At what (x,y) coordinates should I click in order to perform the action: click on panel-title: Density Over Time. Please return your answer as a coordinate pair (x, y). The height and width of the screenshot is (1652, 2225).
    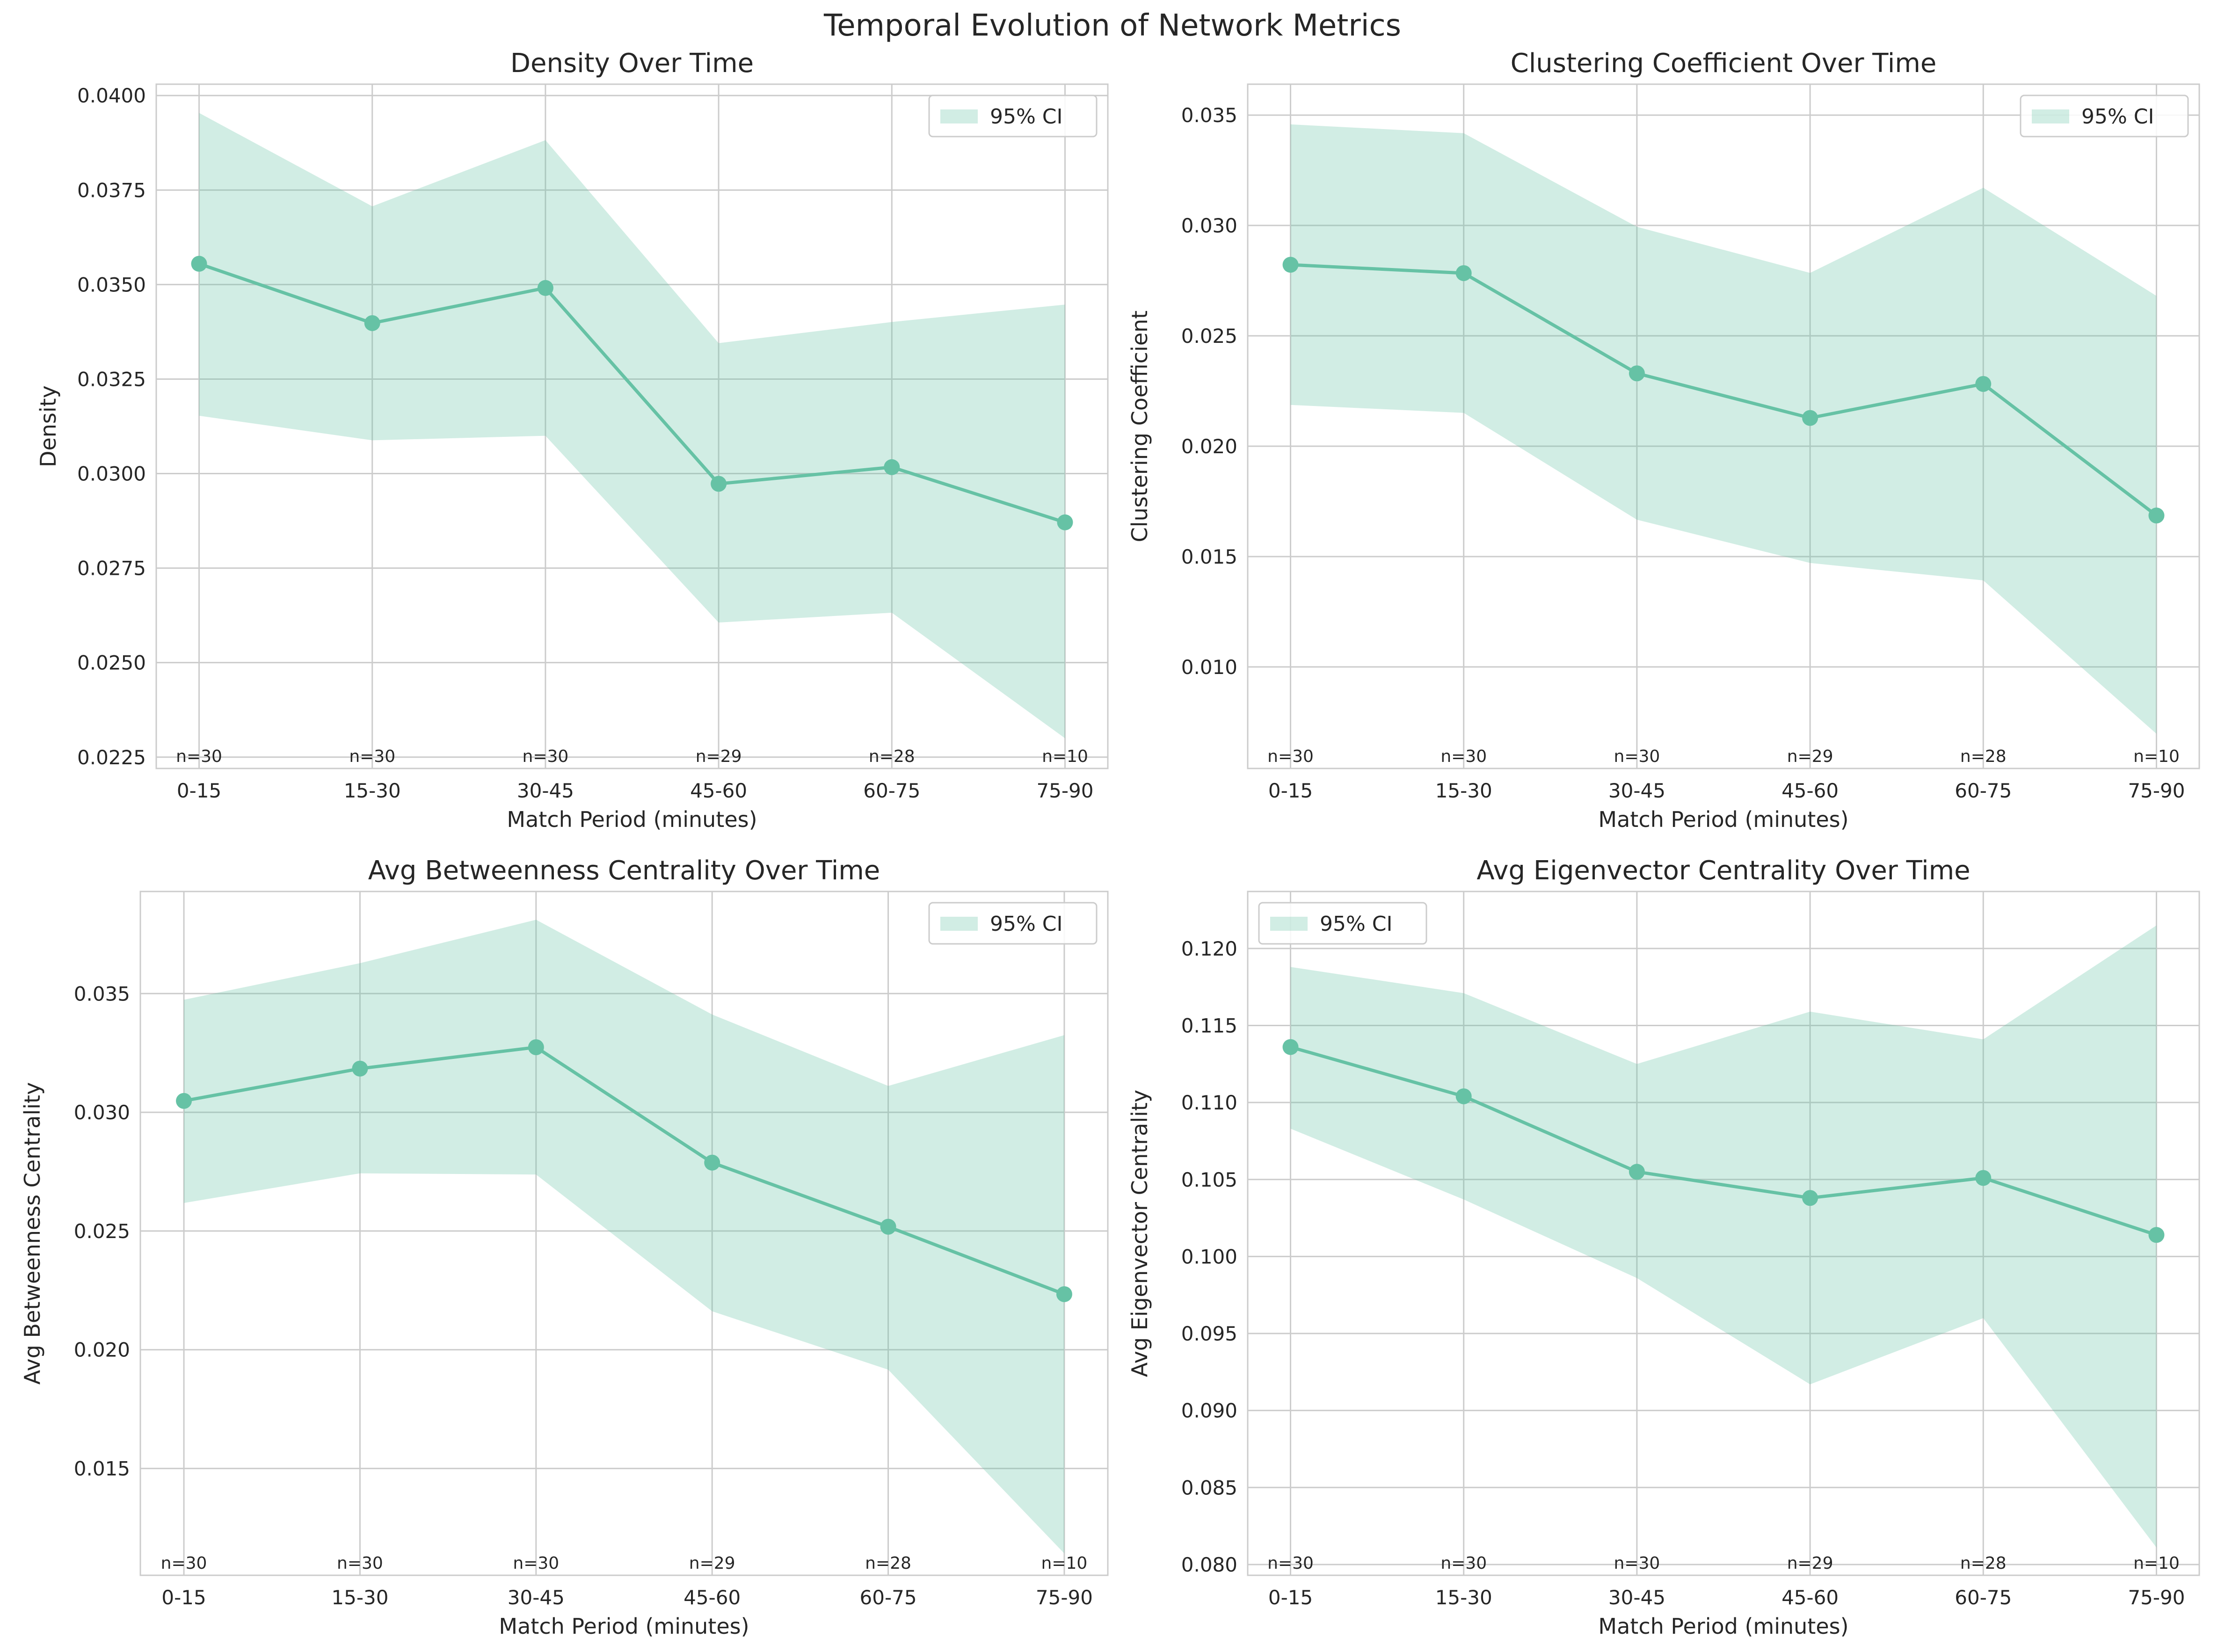
    Looking at the image, I should click on (632, 63).